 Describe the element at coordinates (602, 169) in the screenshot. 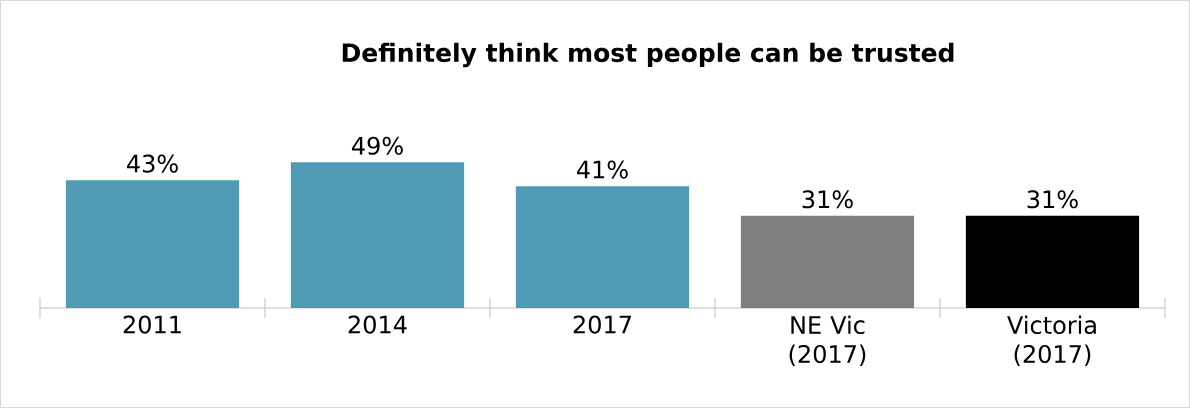

I see `data-label: 41%` at that location.